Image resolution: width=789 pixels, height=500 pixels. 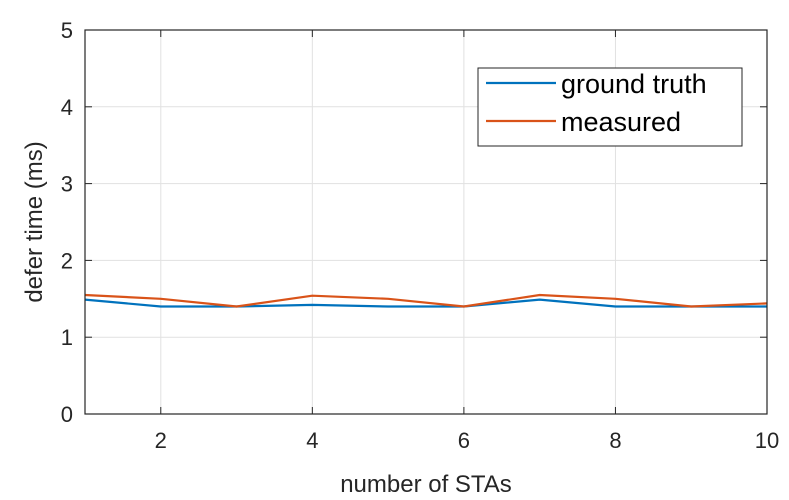 What do you see at coordinates (67, 30) in the screenshot?
I see `y-tick-label: 5` at bounding box center [67, 30].